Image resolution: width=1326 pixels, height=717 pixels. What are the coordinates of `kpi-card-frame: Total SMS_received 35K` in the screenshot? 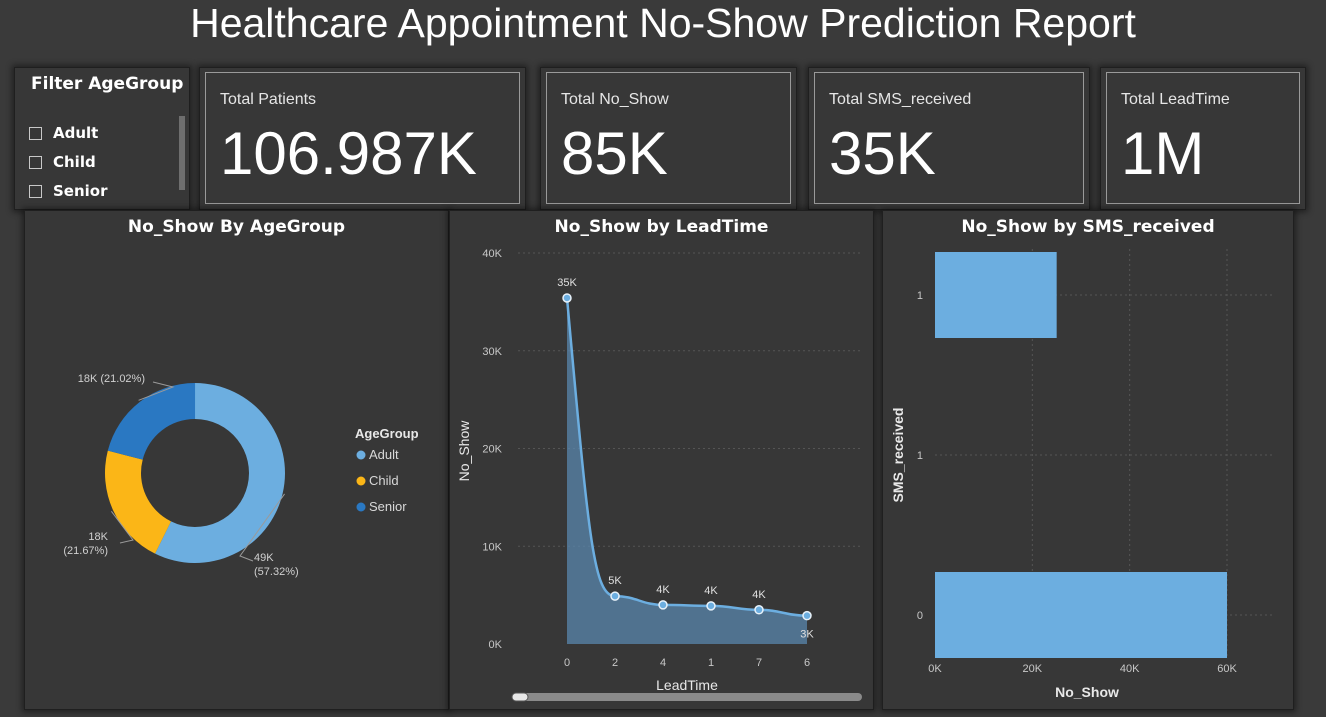 It's located at (949, 138).